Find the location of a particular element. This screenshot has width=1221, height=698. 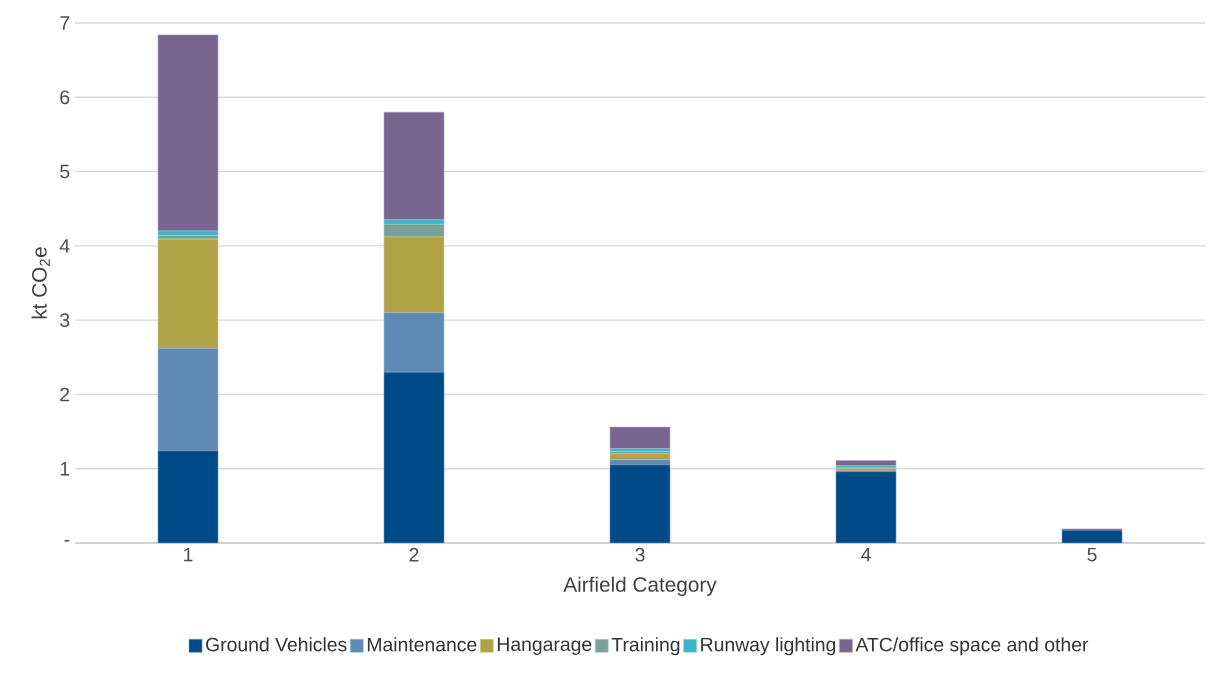

x-axis-title: Airfield Category is located at coordinates (640, 586).